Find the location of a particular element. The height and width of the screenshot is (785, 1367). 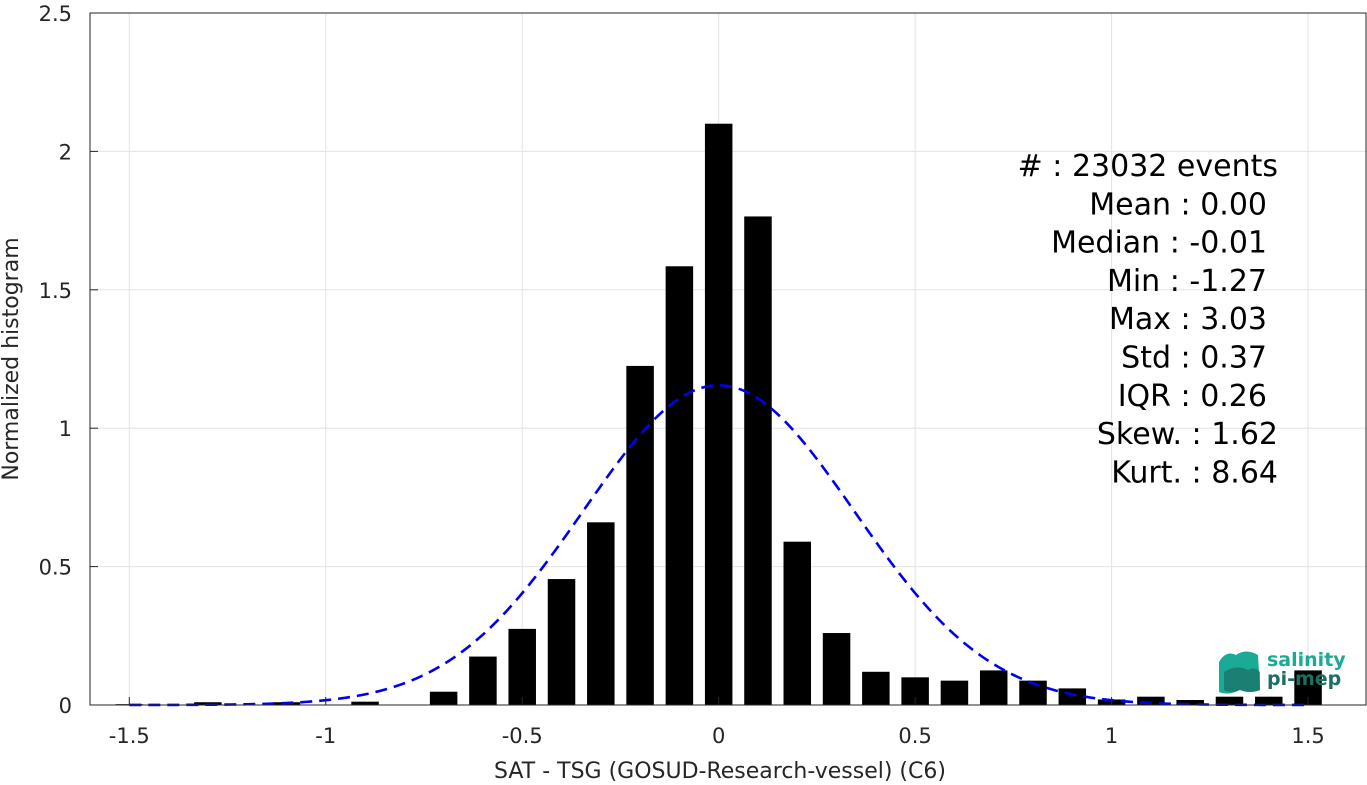

x-tick-label-2: -0.5 is located at coordinates (522, 736).